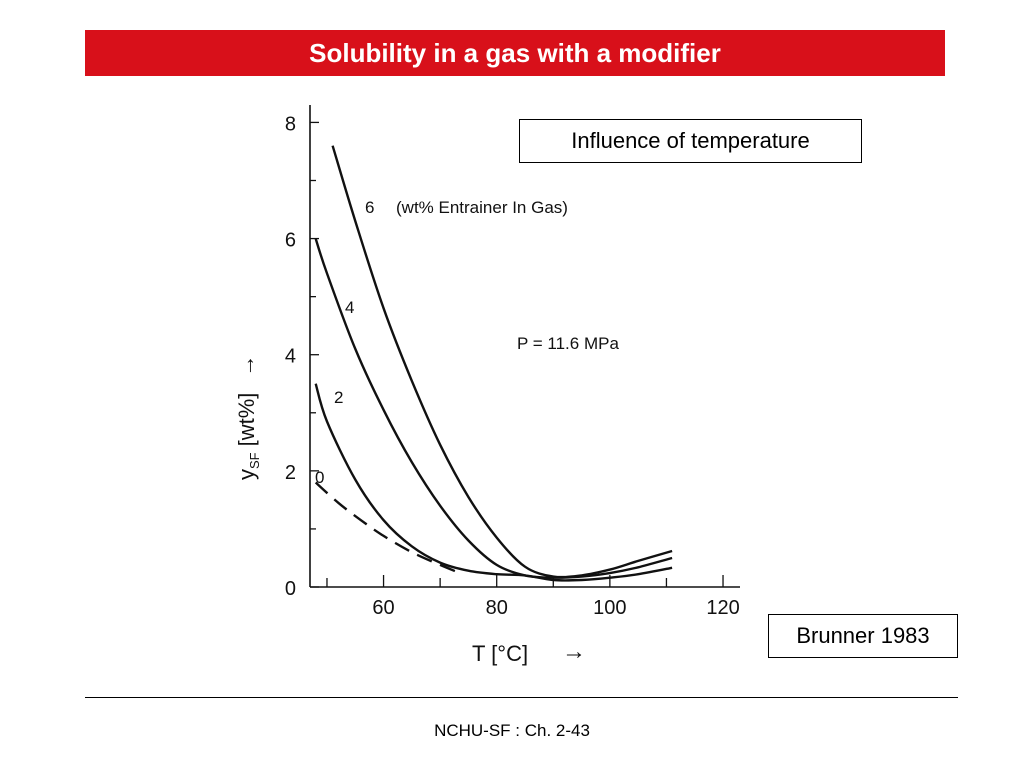 This screenshot has height=768, width=1024. I want to click on footer-rule, so click(521, 697).